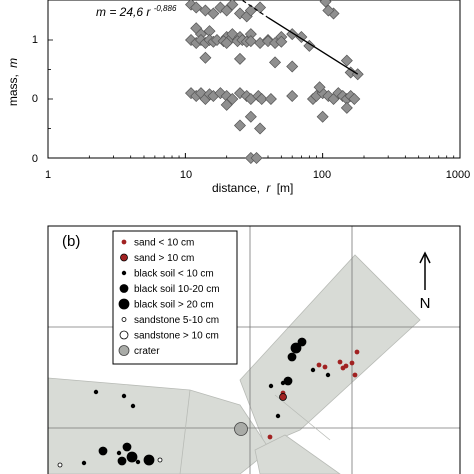 This screenshot has width=474, height=474. Describe the element at coordinates (274, 82) in the screenshot. I see `panel-a-data-points` at that location.